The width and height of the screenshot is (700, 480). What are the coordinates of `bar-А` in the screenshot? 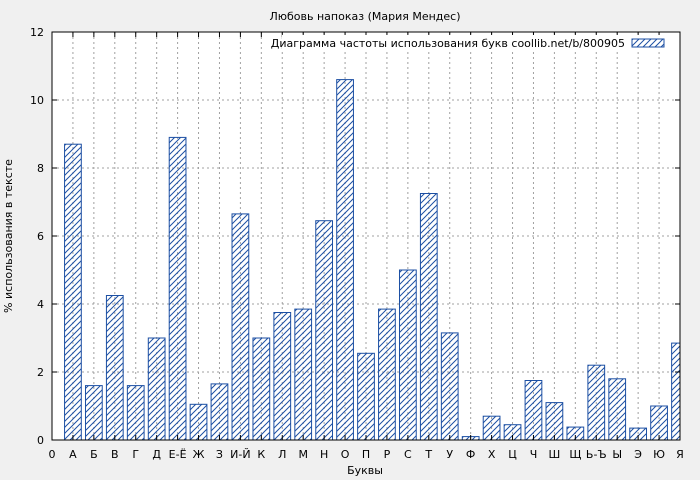 It's located at (73, 292).